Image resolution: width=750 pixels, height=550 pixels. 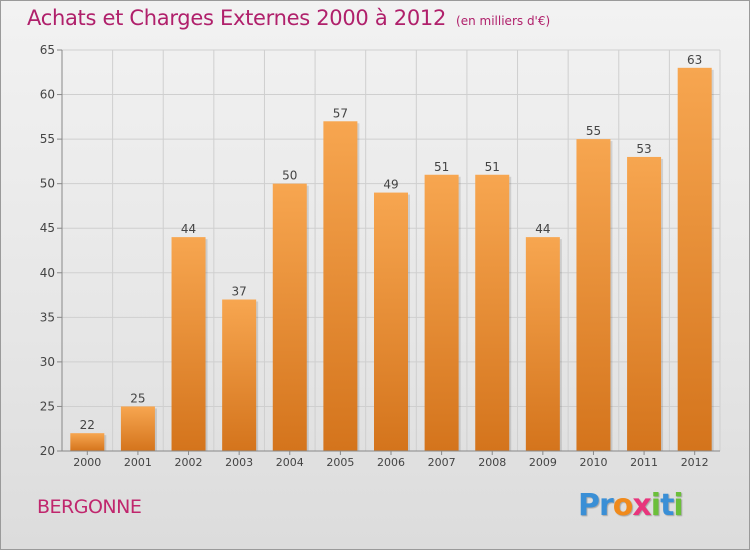 What do you see at coordinates (442, 462) in the screenshot?
I see `x-tick-label: 2007` at bounding box center [442, 462].